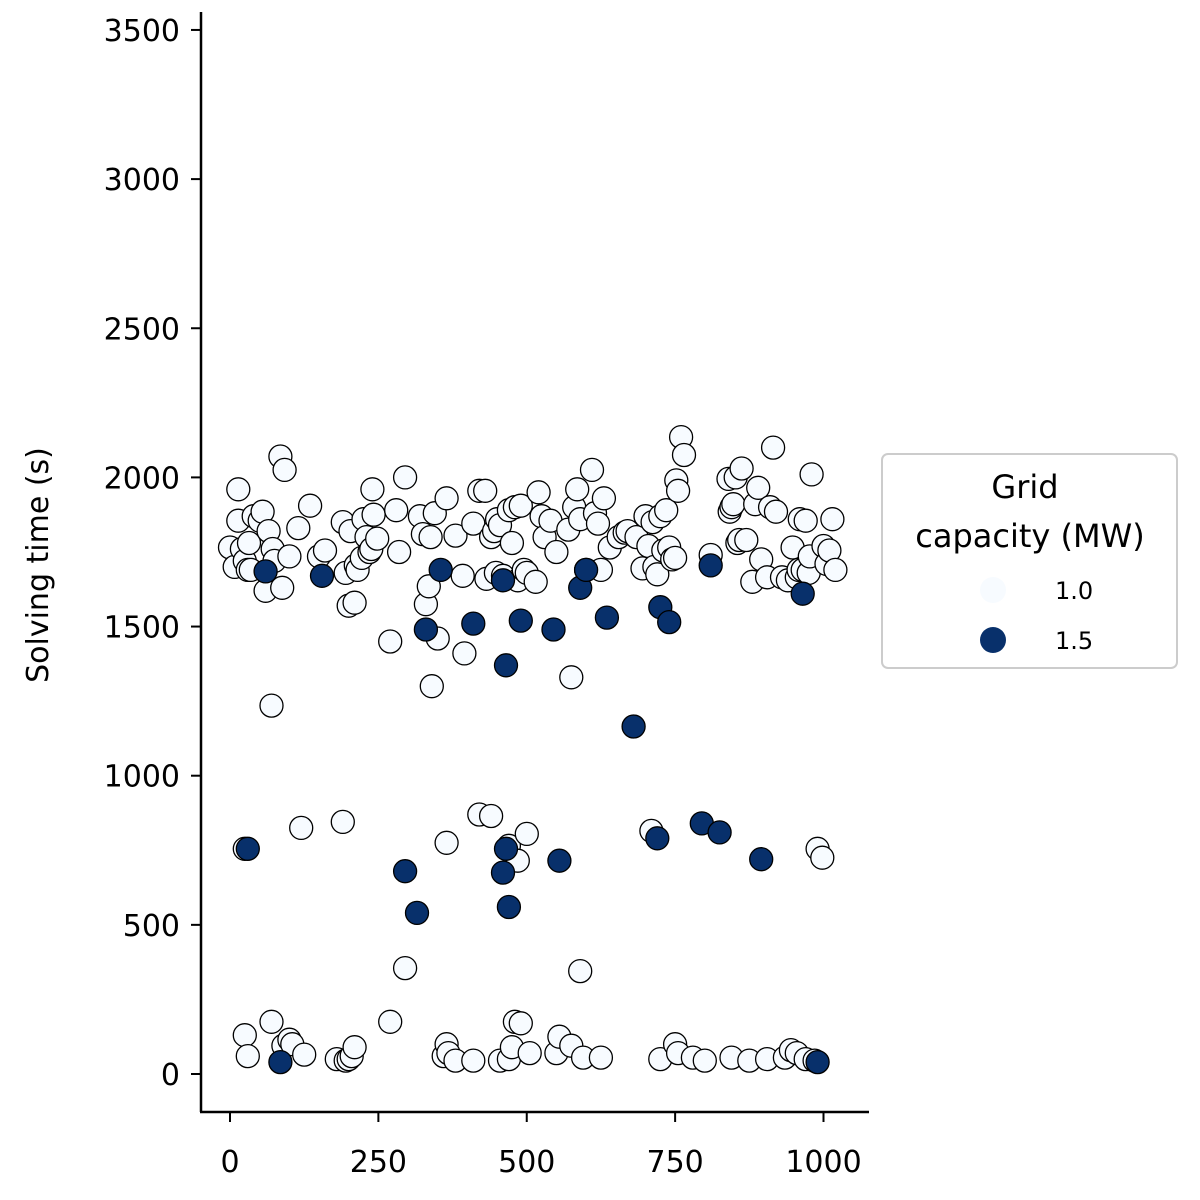  What do you see at coordinates (142, 180) in the screenshot?
I see `y-tick-label: 3000` at bounding box center [142, 180].